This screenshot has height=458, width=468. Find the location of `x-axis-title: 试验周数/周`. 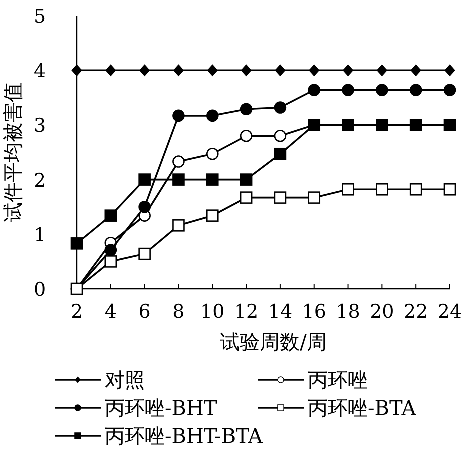

x-axis-title: 试验周数/周 is located at coordinates (273, 342).